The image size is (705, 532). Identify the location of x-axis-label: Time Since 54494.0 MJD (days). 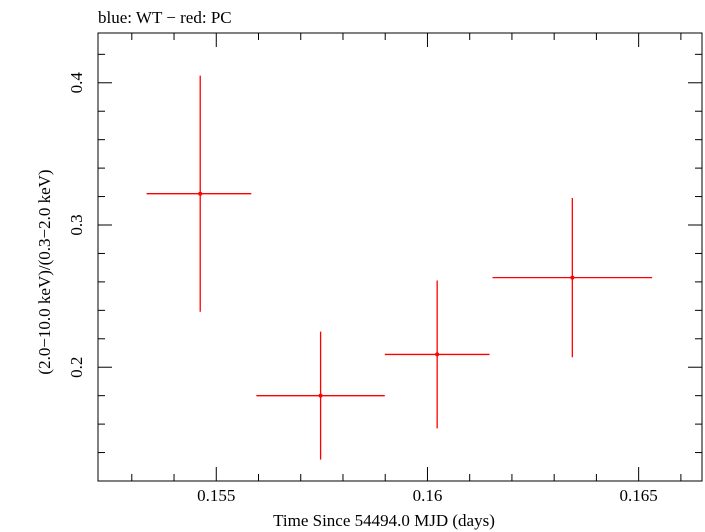
(384, 520).